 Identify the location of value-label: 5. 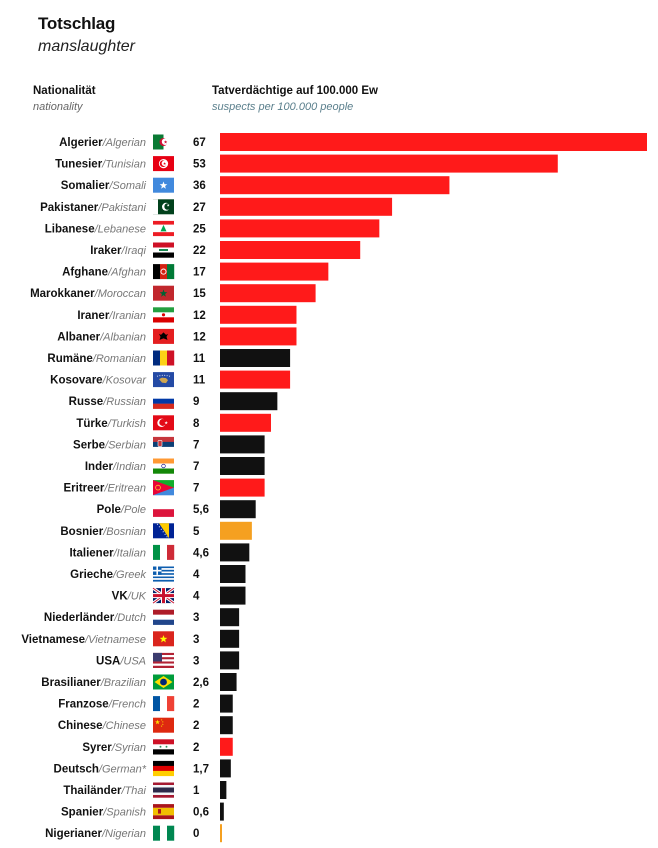
(196, 532).